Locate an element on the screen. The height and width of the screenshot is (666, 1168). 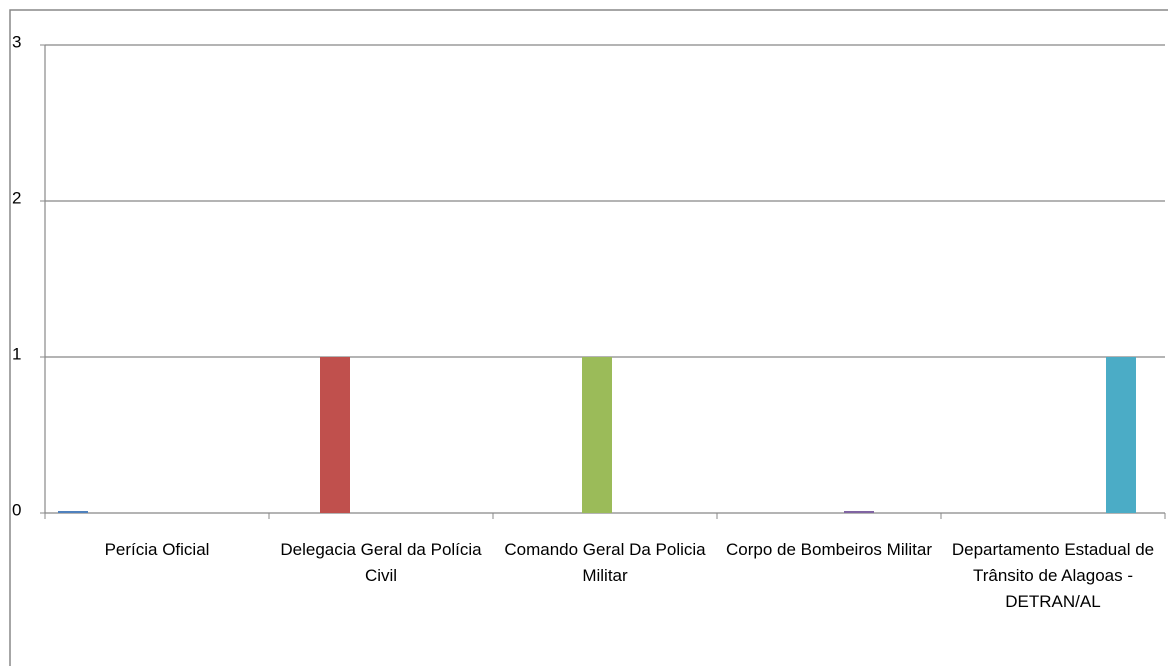
x-tick-label: Delegacia Geral da Polícia Civil is located at coordinates (381, 562).